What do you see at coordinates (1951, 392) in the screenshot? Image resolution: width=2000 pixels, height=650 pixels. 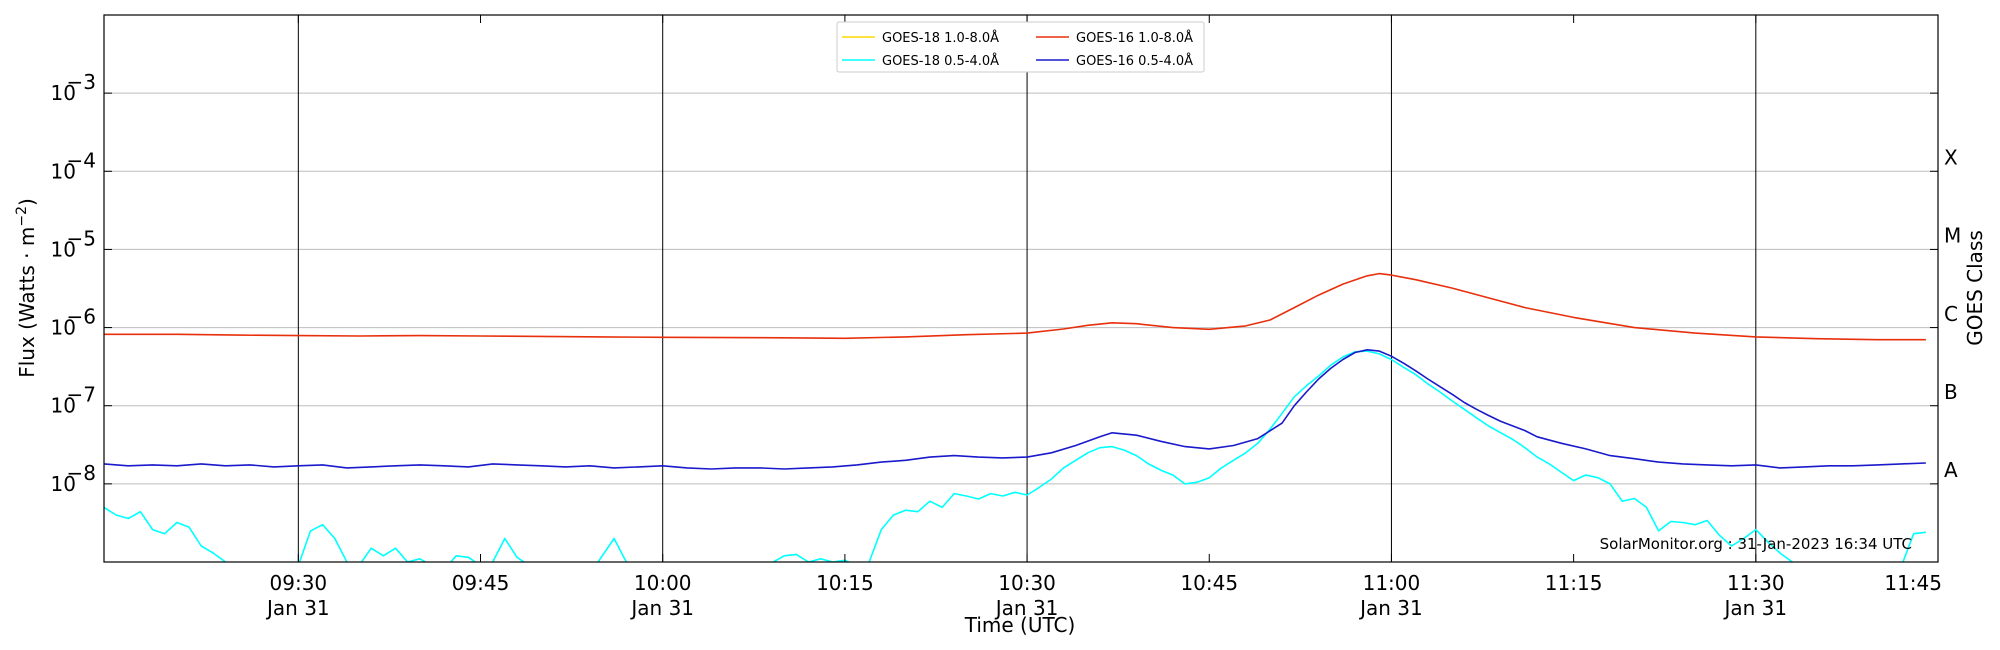 I see `goes-class-label: B` at bounding box center [1951, 392].